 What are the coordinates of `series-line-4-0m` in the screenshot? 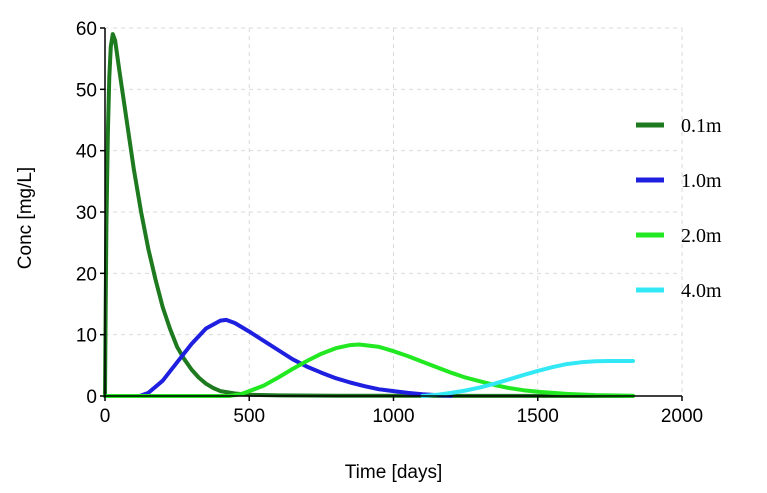 It's located at (527, 378).